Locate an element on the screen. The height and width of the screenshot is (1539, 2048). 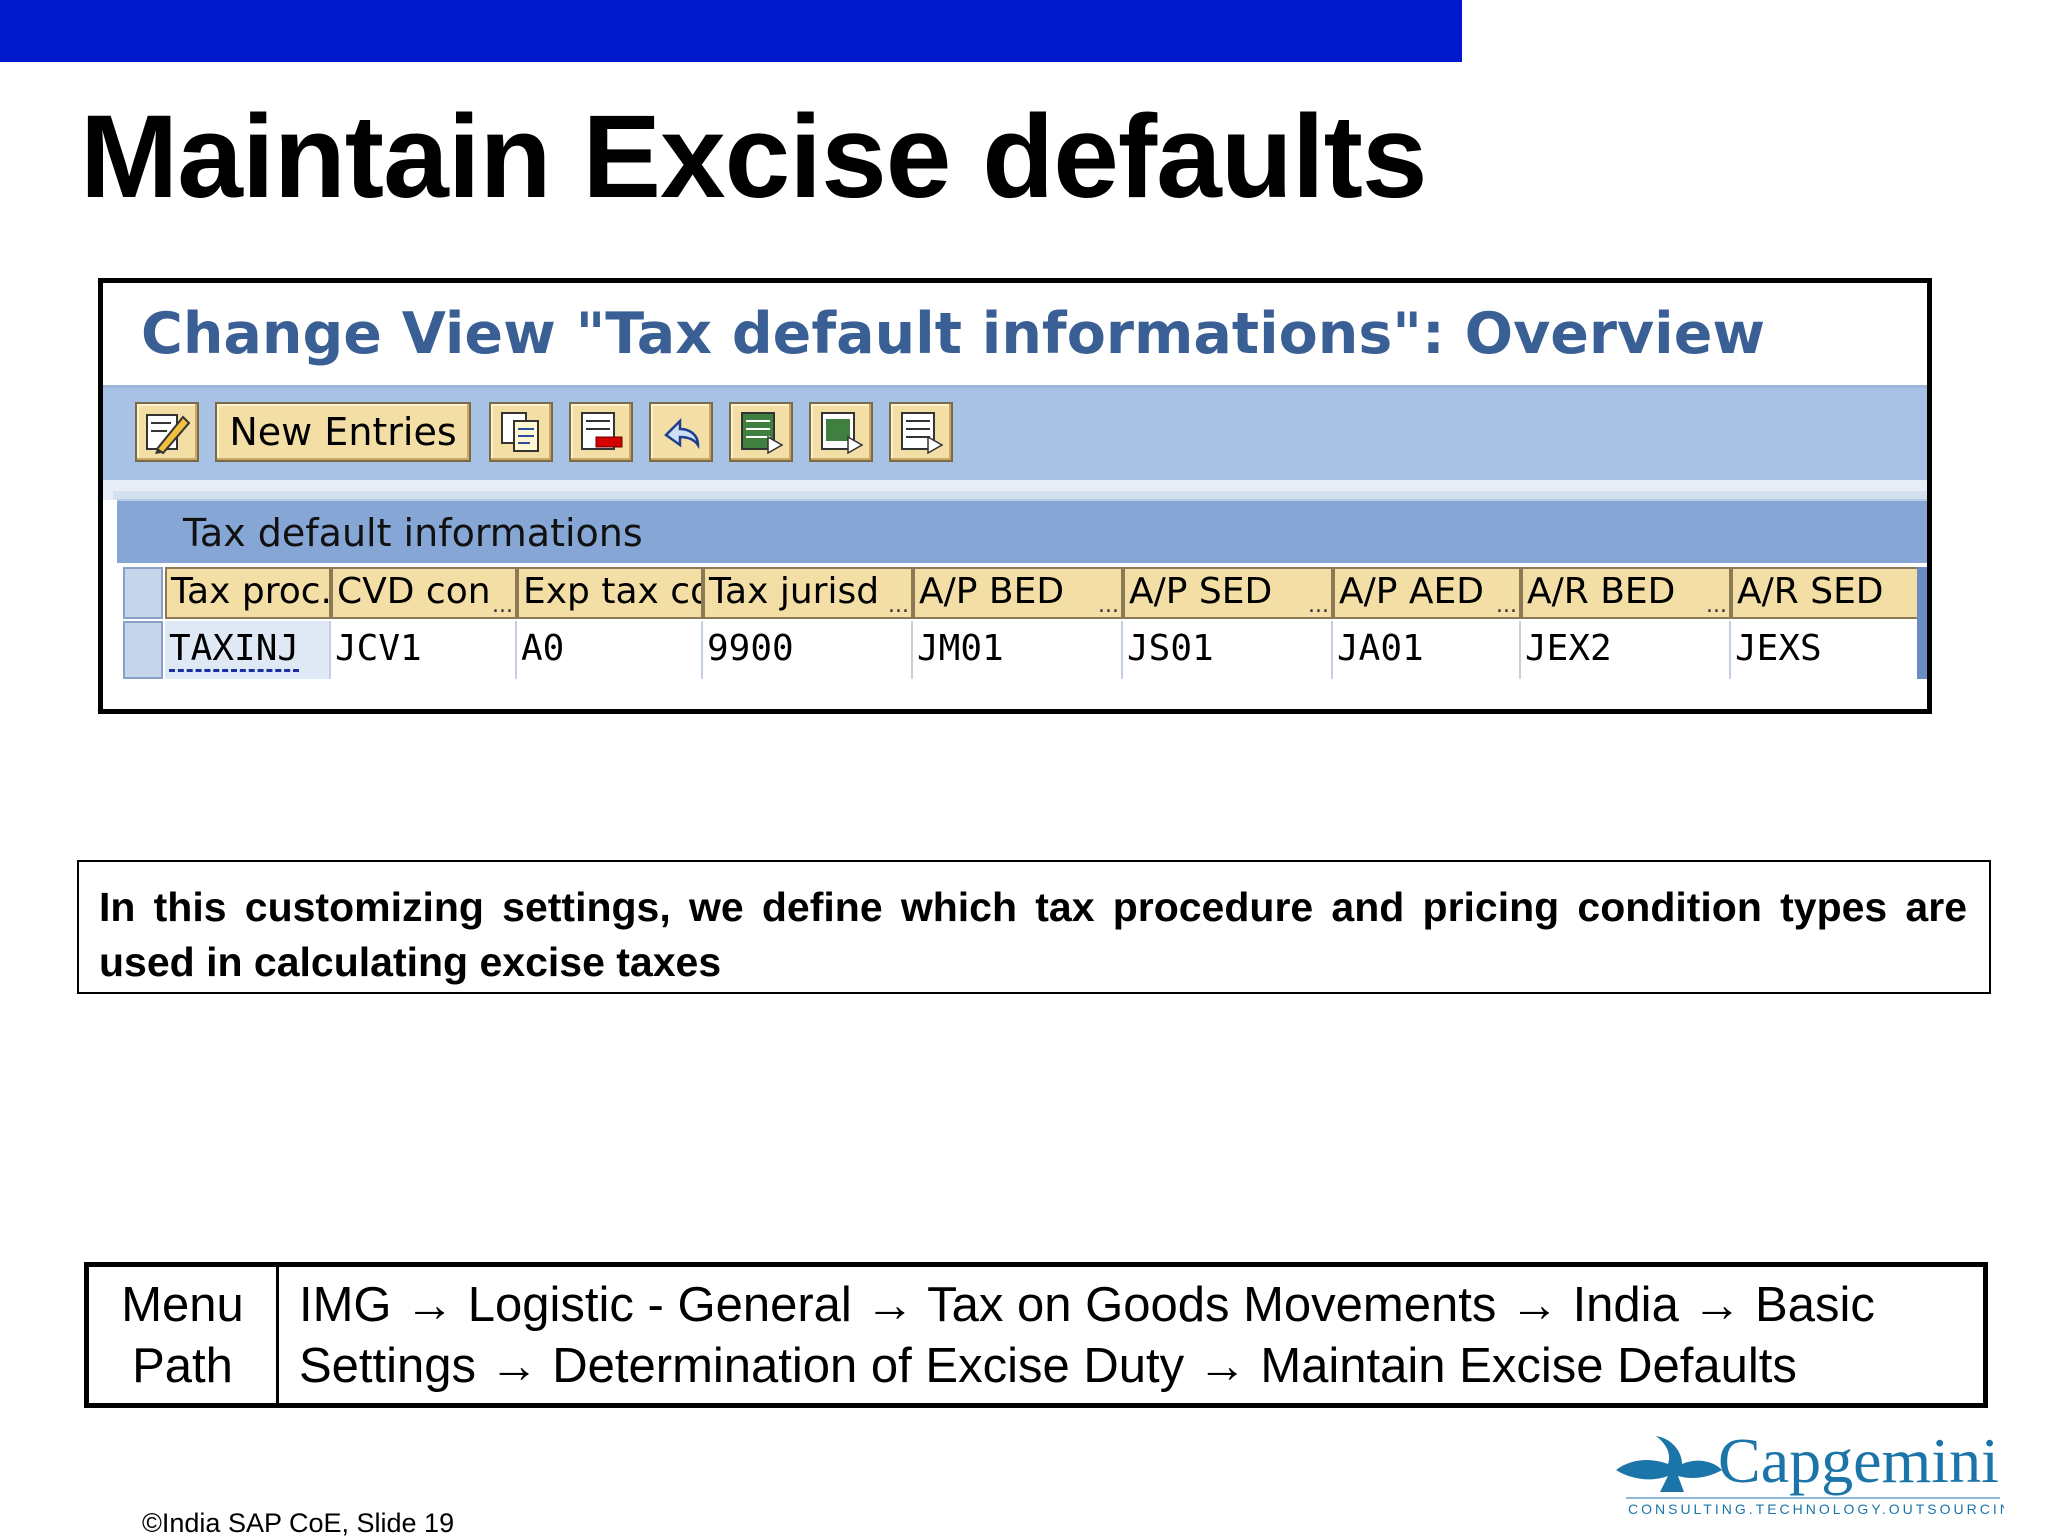
column-header-tax-proc: Tax proc. is located at coordinates (248, 593).